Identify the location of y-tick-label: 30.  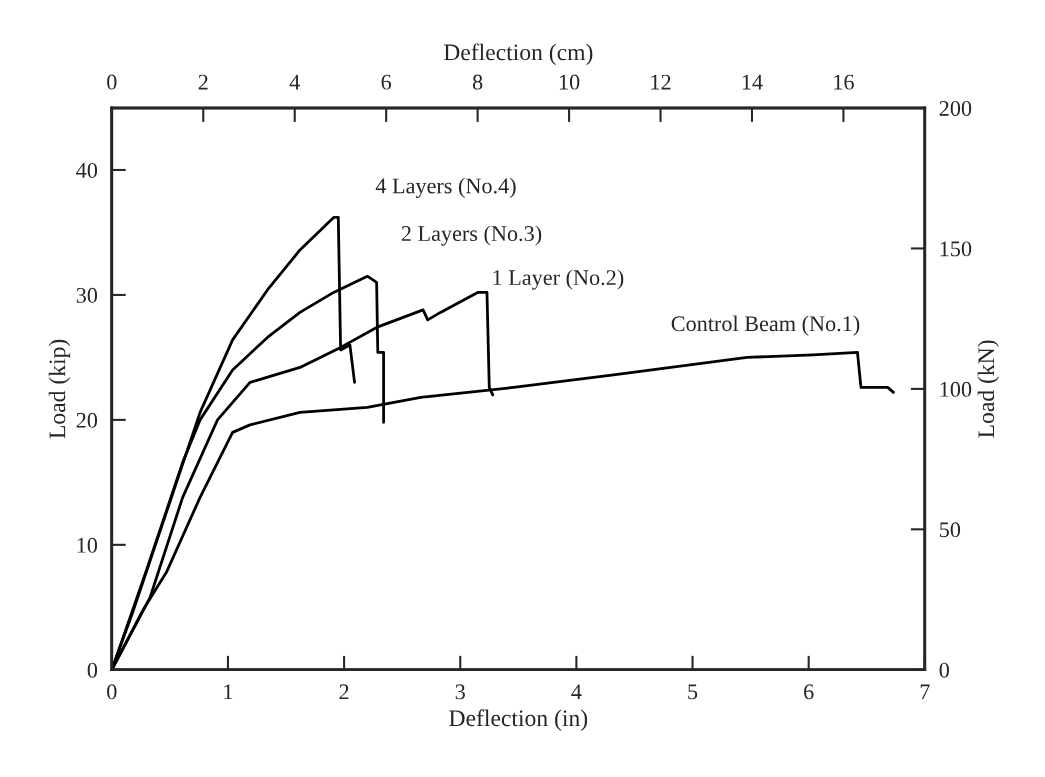
(87, 295).